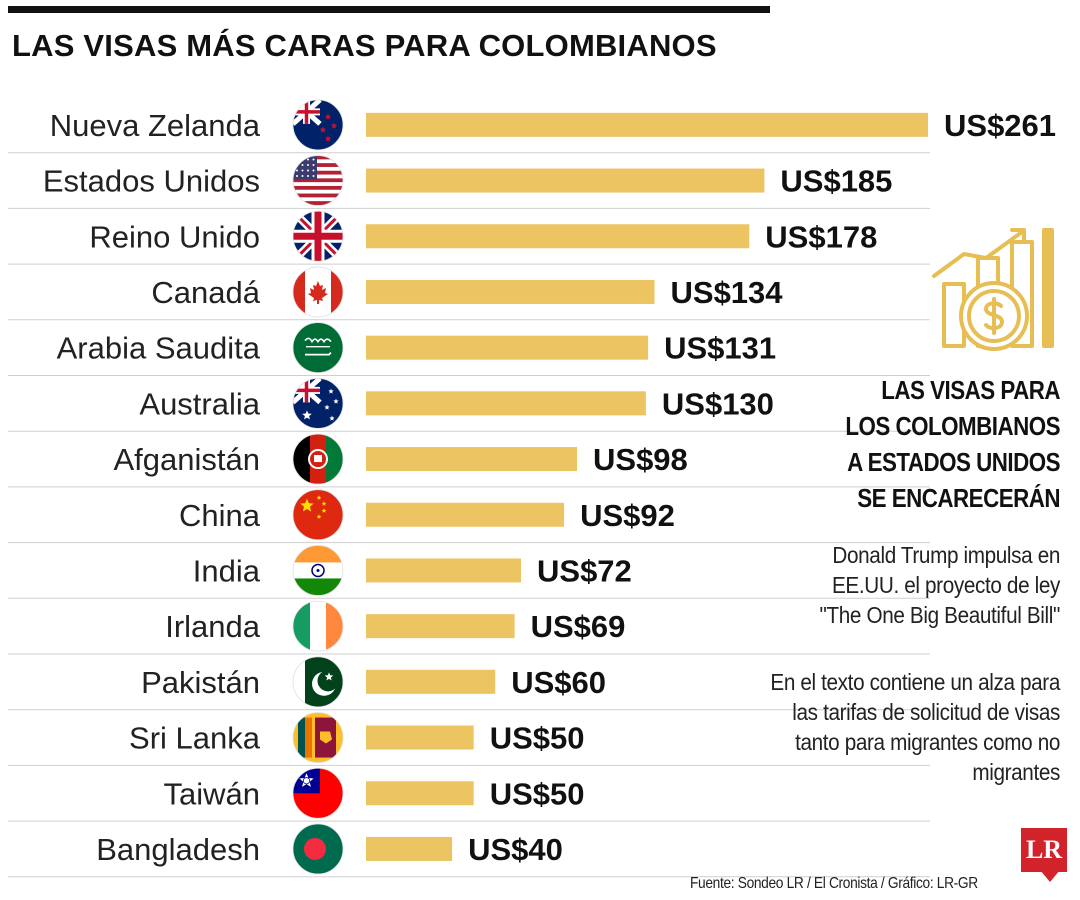 This screenshot has height=900, width=1080. Describe the element at coordinates (389, 9) in the screenshot. I see `top-rule` at that location.